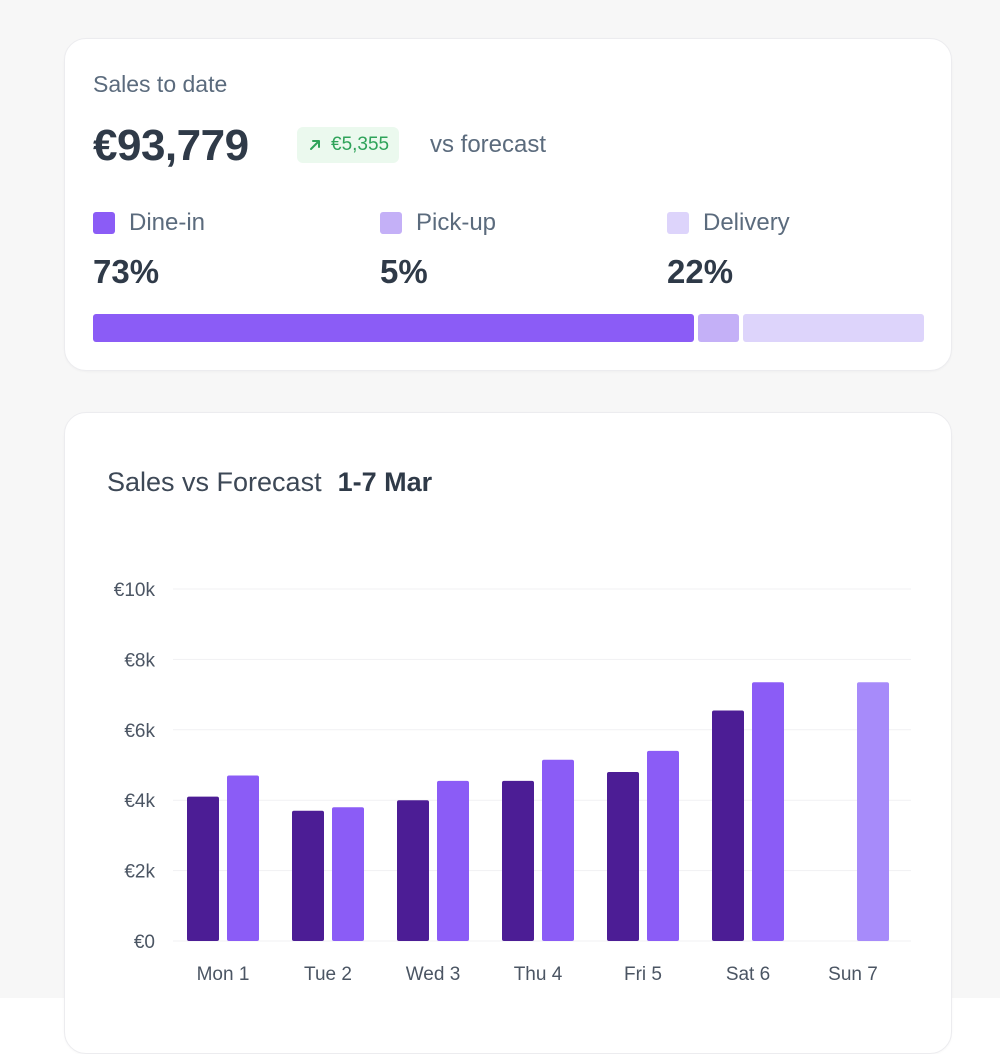 Image resolution: width=1000 pixels, height=1054 pixels. I want to click on y-tick-label: €10k, so click(135, 590).